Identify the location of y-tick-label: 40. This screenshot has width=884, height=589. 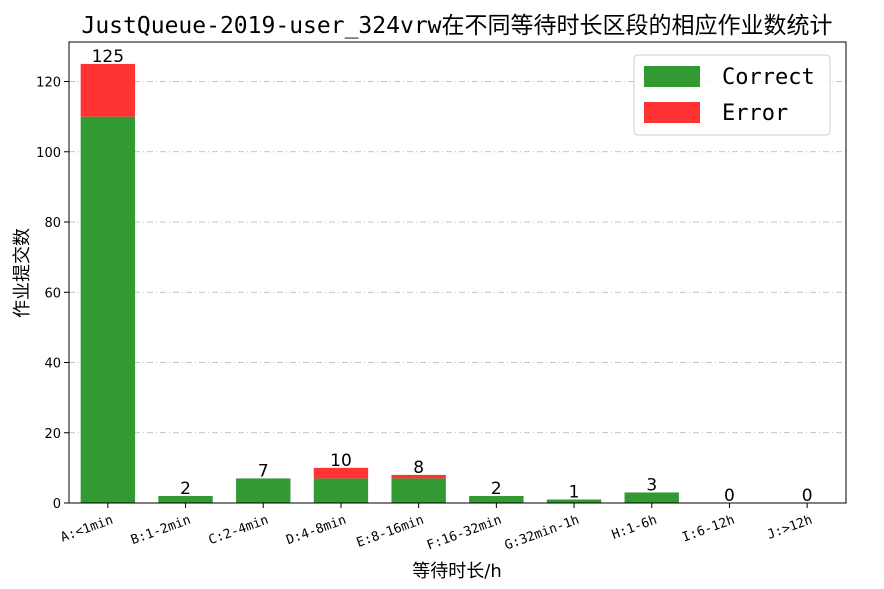
(52, 364).